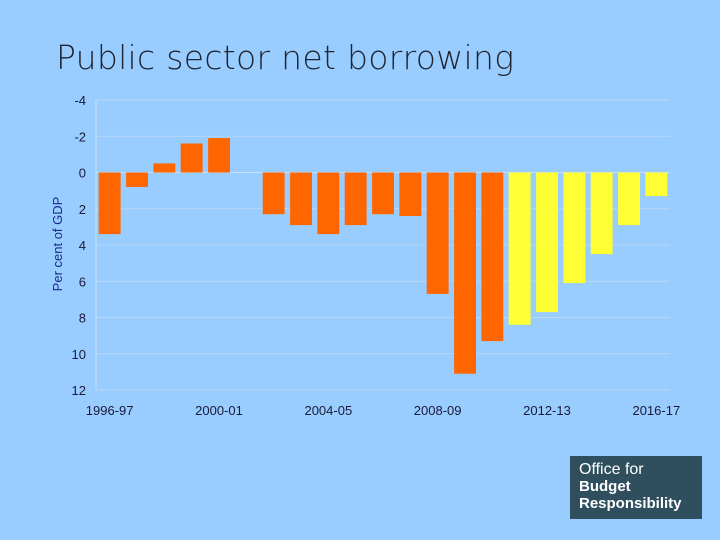 The width and height of the screenshot is (720, 540). What do you see at coordinates (328, 410) in the screenshot?
I see `x-tick-label: 2004-05` at bounding box center [328, 410].